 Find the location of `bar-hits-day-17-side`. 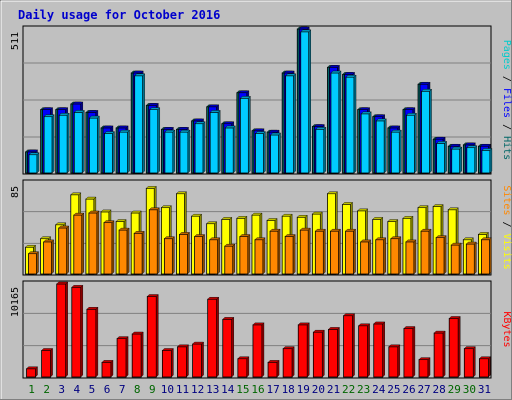

bar-hits-day-17-side is located at coordinates (279, 153).